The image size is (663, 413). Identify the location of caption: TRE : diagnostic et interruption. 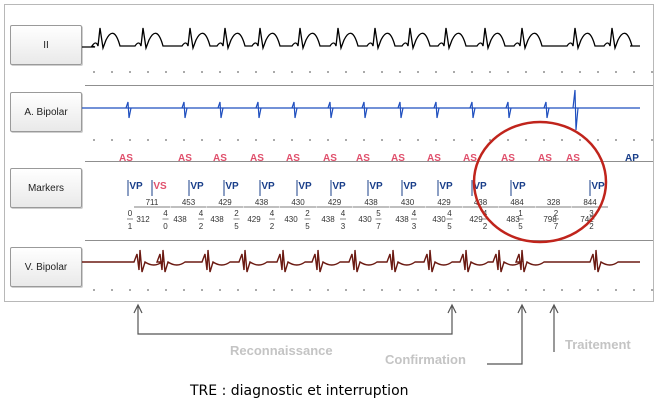
(299, 391).